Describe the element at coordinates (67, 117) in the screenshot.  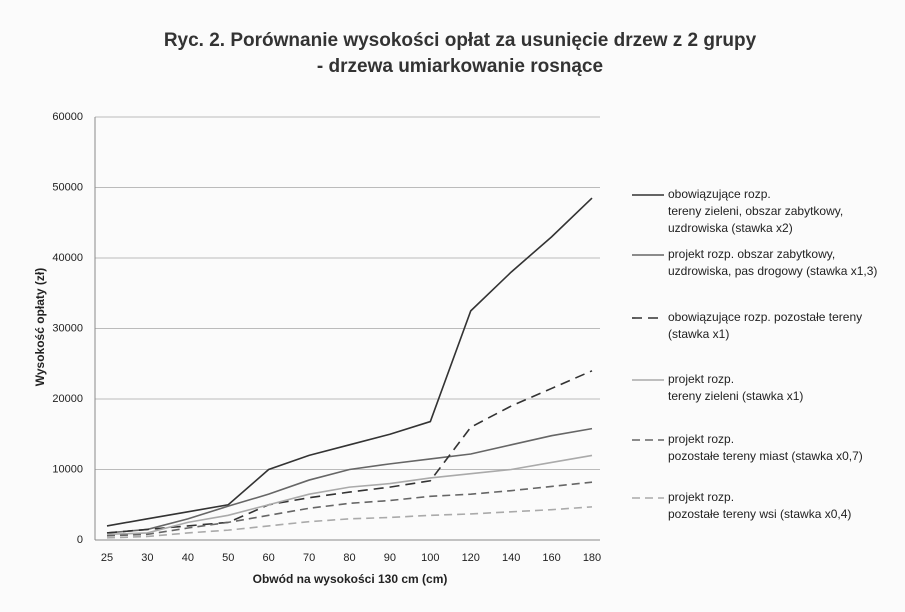
I see `y-tick-label: 60000` at that location.